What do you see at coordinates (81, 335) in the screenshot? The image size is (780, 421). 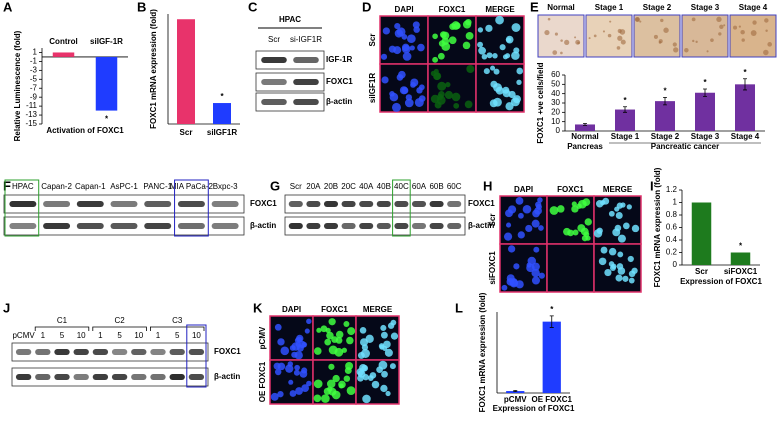 I see `lane-label: 10` at bounding box center [81, 335].